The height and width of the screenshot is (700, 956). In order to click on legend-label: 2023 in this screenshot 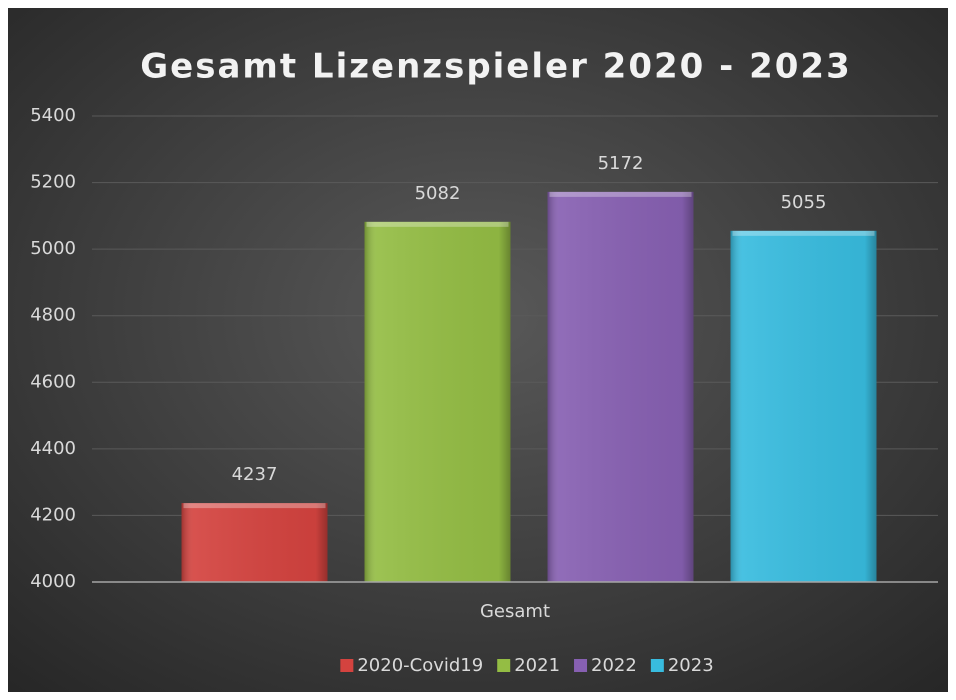, I will do `click(691, 665)`.